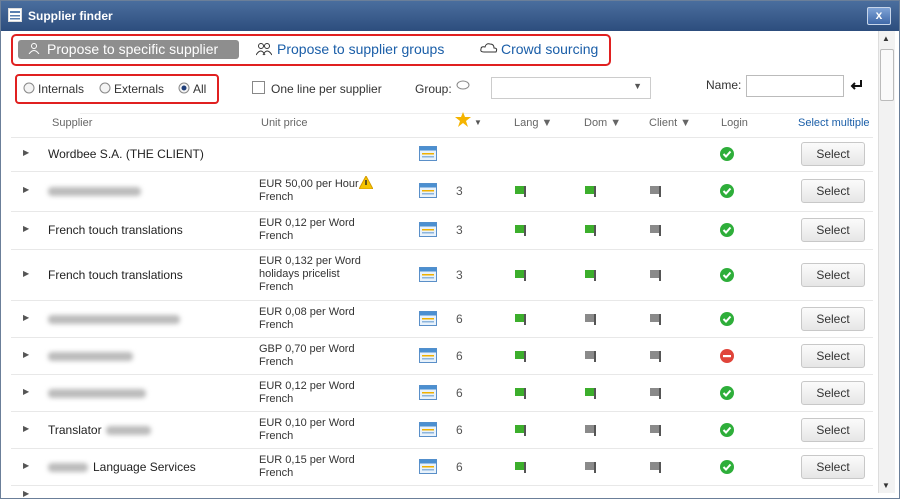 The height and width of the screenshot is (499, 900). What do you see at coordinates (670, 123) in the screenshot?
I see `column-header: Client ▼` at bounding box center [670, 123].